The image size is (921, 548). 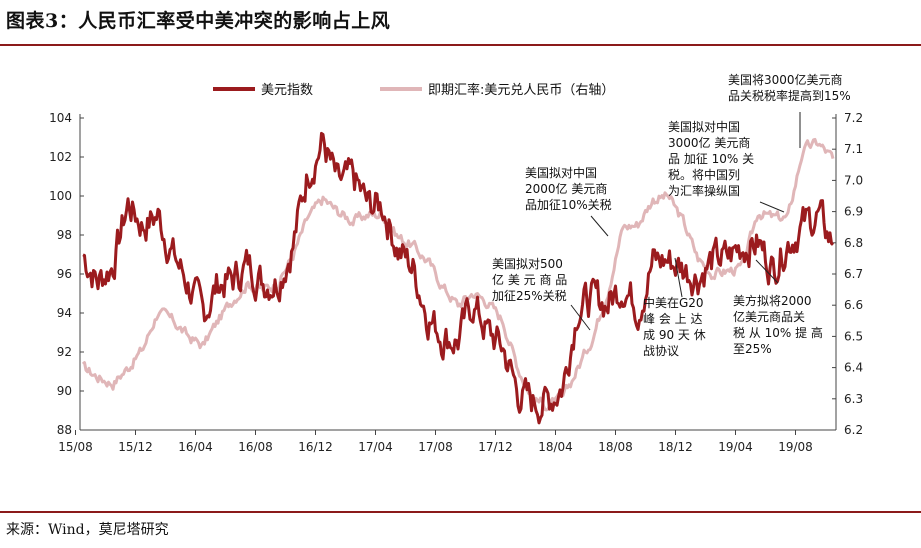 What do you see at coordinates (64, 235) in the screenshot?
I see `left-tick-label: 98` at bounding box center [64, 235].